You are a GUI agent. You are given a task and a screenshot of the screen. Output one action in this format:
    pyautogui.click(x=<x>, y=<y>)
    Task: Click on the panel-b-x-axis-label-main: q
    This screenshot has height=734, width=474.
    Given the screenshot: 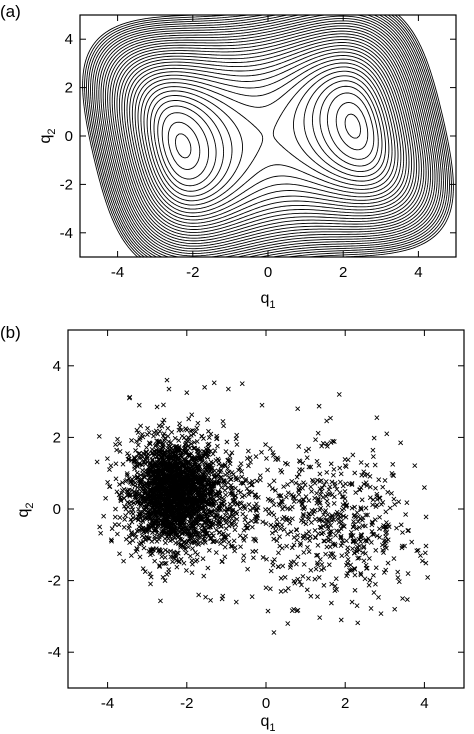 What is the action you would take?
    pyautogui.click(x=264, y=721)
    